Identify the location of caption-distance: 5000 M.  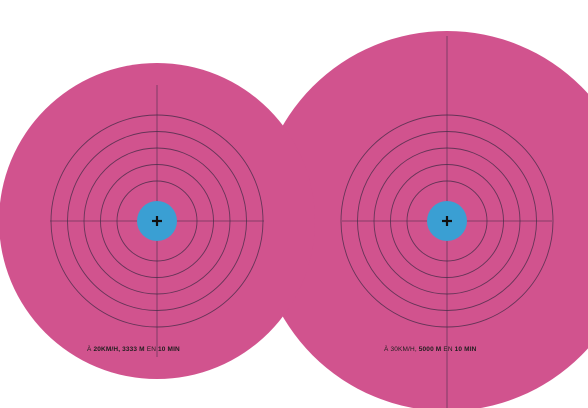
(430, 349).